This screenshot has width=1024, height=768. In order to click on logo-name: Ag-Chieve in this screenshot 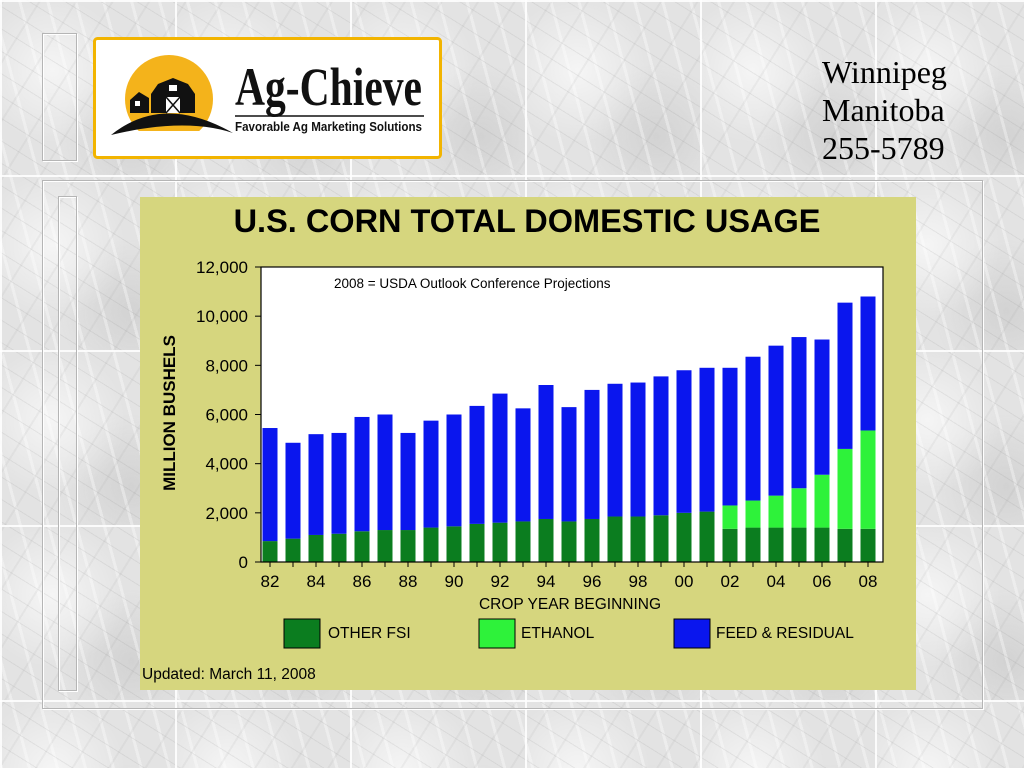, I will do `click(328, 87)`.